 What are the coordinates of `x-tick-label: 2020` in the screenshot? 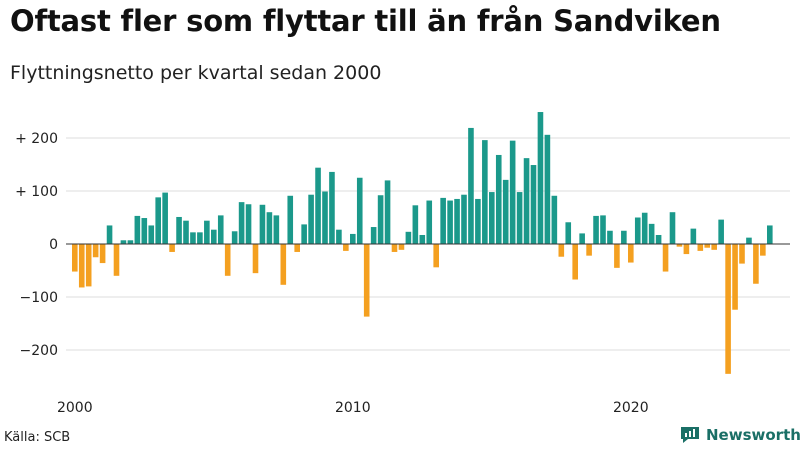 It's located at (631, 408).